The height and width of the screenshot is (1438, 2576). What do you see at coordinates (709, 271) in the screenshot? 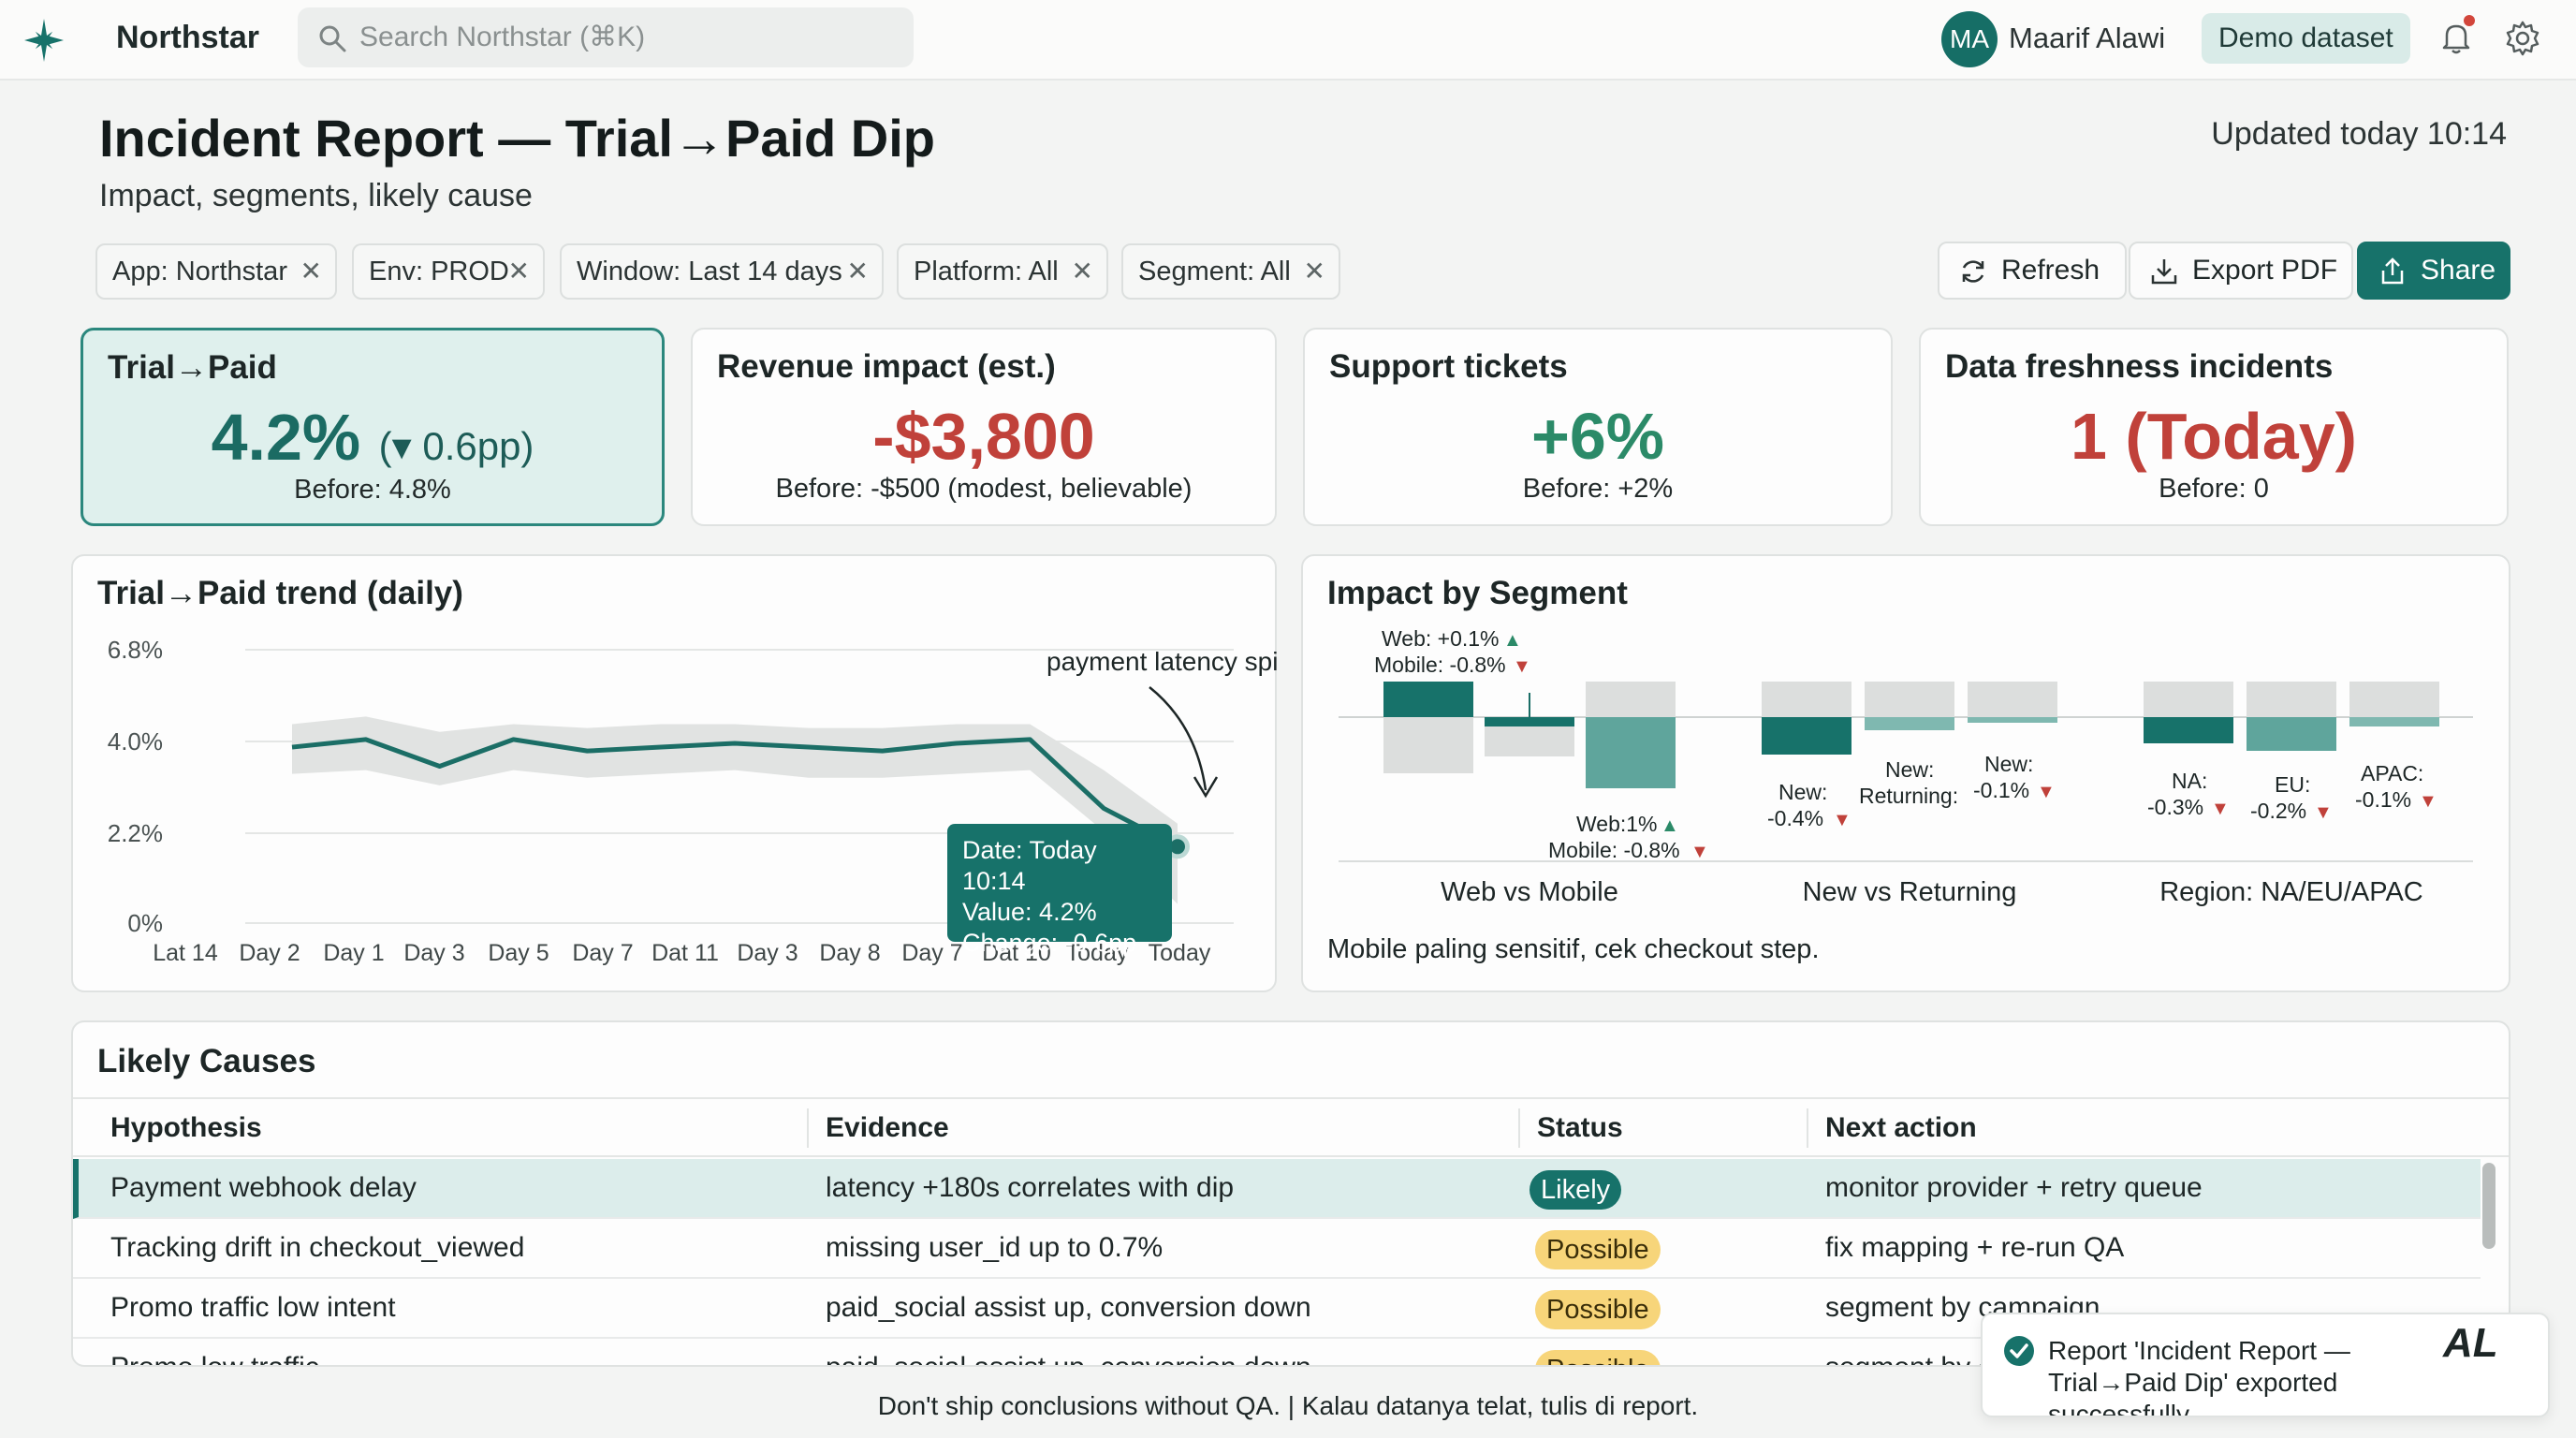
I see `filter-chip-label: Window: Last 14 days` at bounding box center [709, 271].